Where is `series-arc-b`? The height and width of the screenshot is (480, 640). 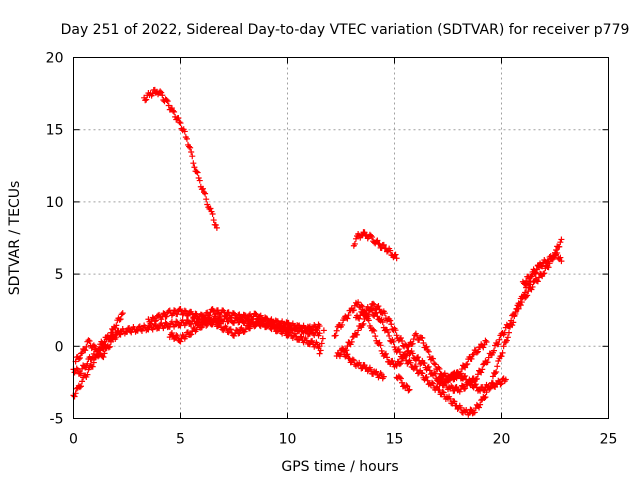
series-arc-b is located at coordinates (98, 355).